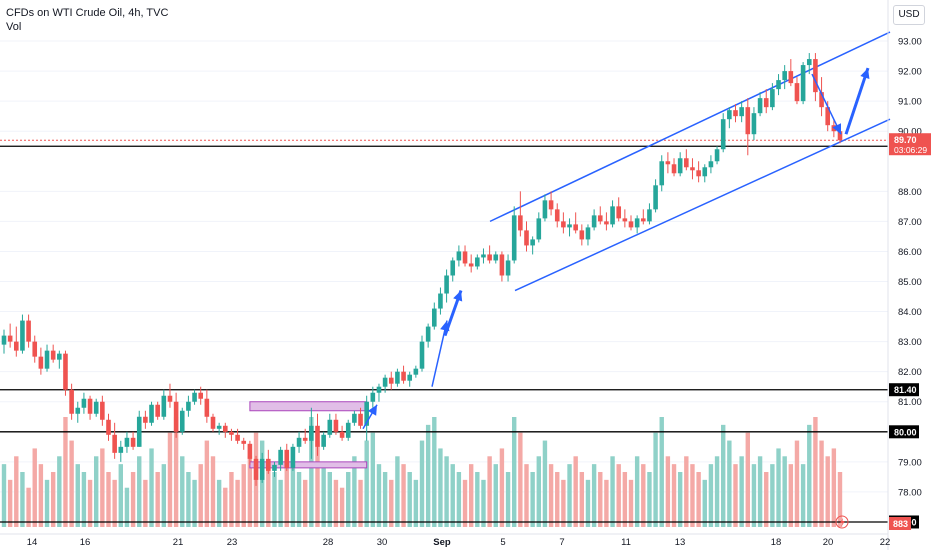  Describe the element at coordinates (910, 192) in the screenshot. I see `price-tick-label: 88.00` at that location.